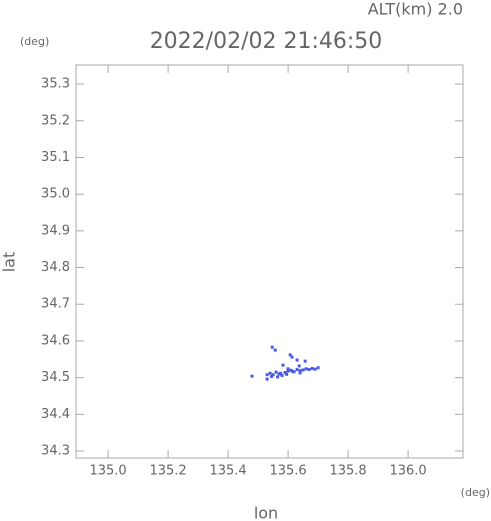 This screenshot has width=491, height=521. What do you see at coordinates (407, 471) in the screenshot?
I see `x-tick-label: 136.0` at bounding box center [407, 471].